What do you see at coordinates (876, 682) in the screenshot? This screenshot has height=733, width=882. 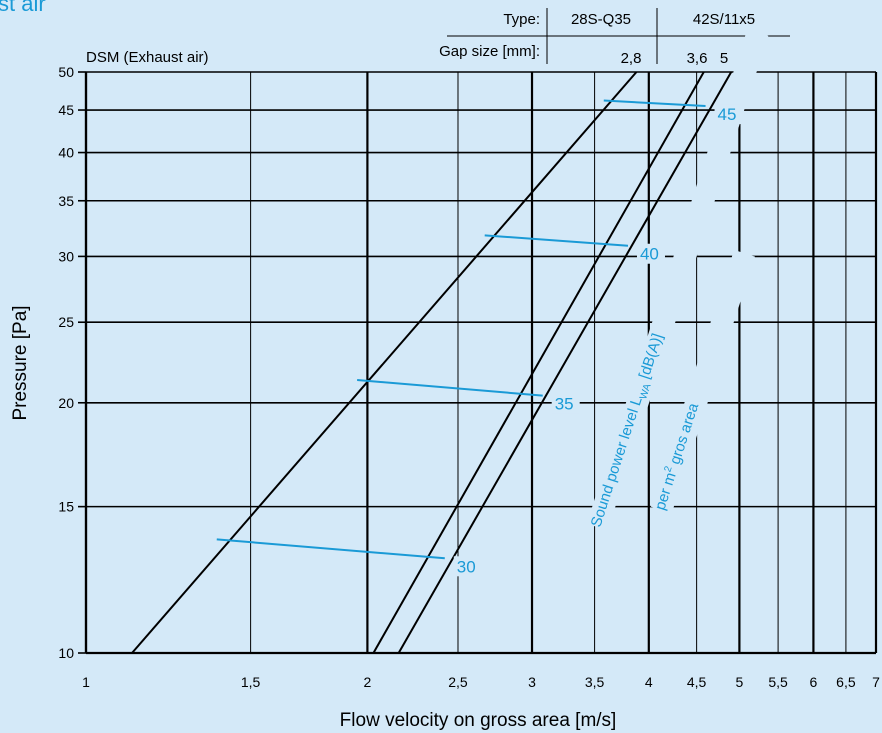 I see `x-tick-label: 7` at bounding box center [876, 682].